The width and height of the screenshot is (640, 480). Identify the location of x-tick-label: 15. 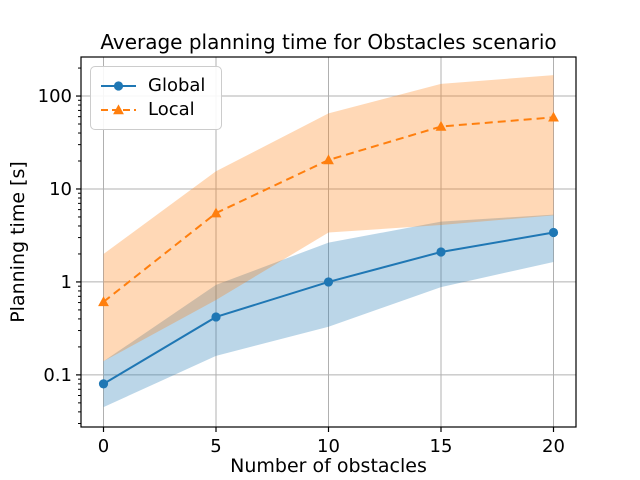
(441, 446).